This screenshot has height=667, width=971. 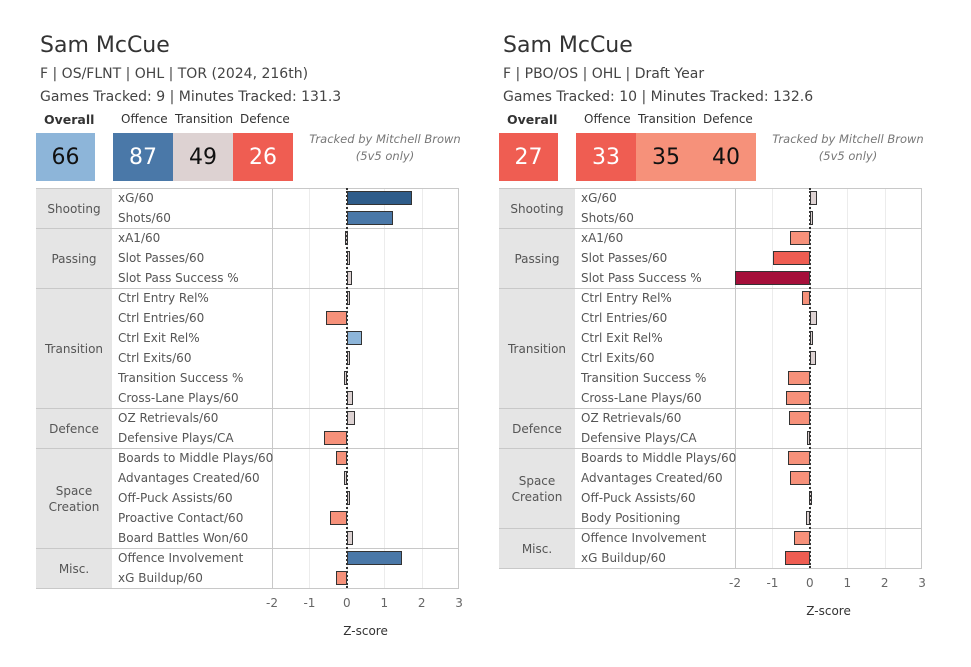 What do you see at coordinates (604, 74) in the screenshot?
I see `player-info-line: F | PBO/OS | OHL | Draft Year` at bounding box center [604, 74].